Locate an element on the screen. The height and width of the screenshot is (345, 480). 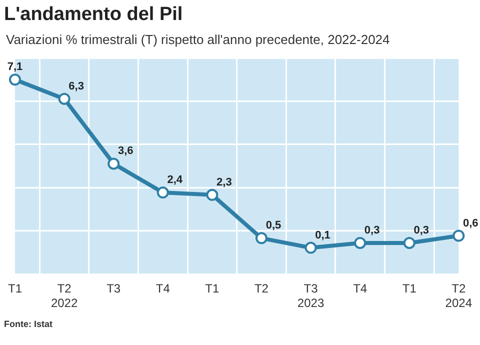
source-note: Fonte: Istat is located at coordinates (29, 324).